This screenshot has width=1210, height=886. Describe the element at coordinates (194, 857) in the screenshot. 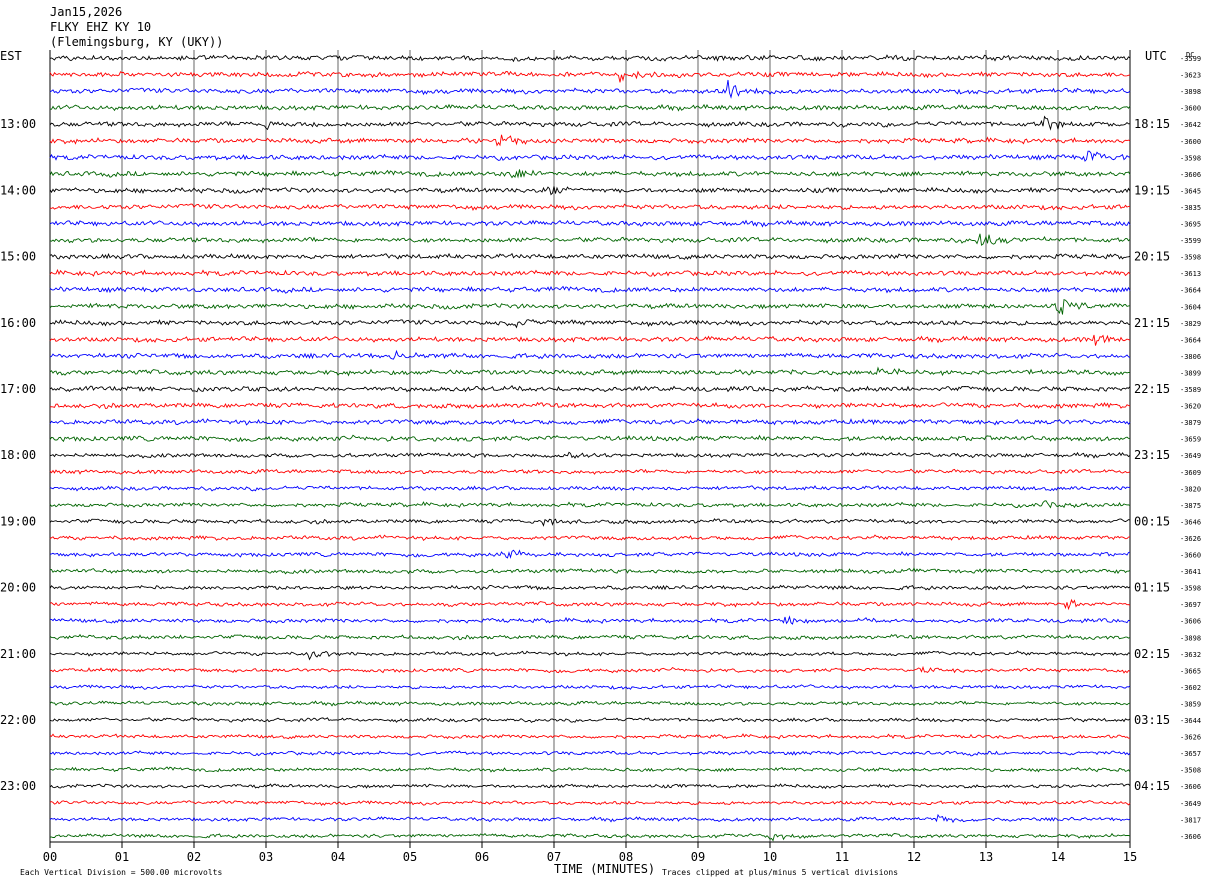

I see `x-tick-label: 02` at that location.